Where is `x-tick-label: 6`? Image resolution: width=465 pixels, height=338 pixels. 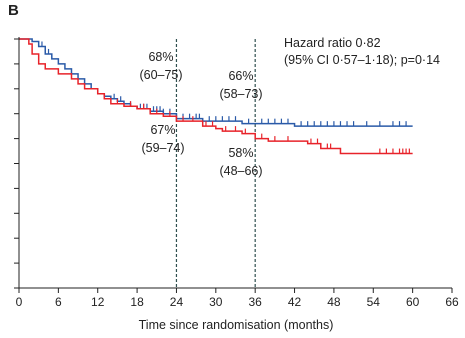 x-tick-label: 6 is located at coordinates (58, 302).